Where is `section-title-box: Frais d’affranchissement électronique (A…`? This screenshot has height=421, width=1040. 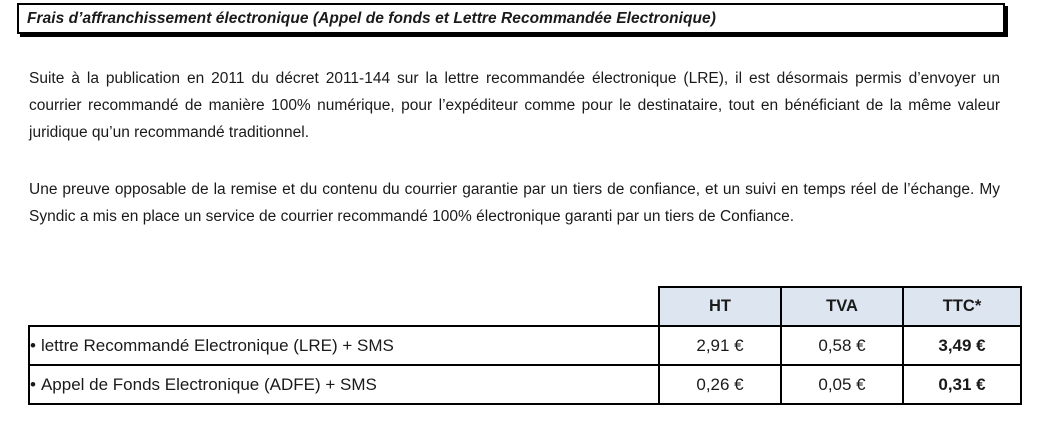 section-title-box: Frais d’affranchissement électronique (A… is located at coordinates (511, 18).